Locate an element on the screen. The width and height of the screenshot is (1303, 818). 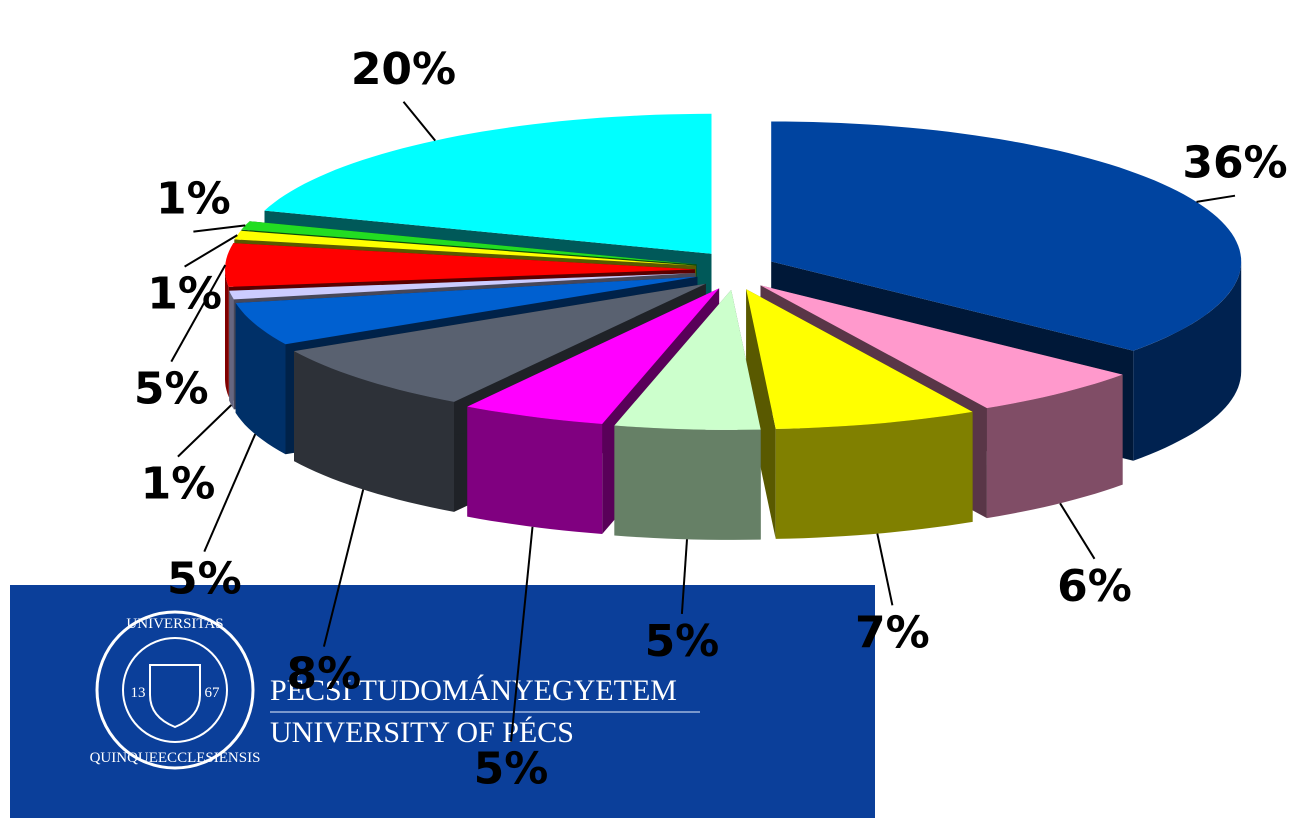
seal-inner is located at coordinates (175, 690).